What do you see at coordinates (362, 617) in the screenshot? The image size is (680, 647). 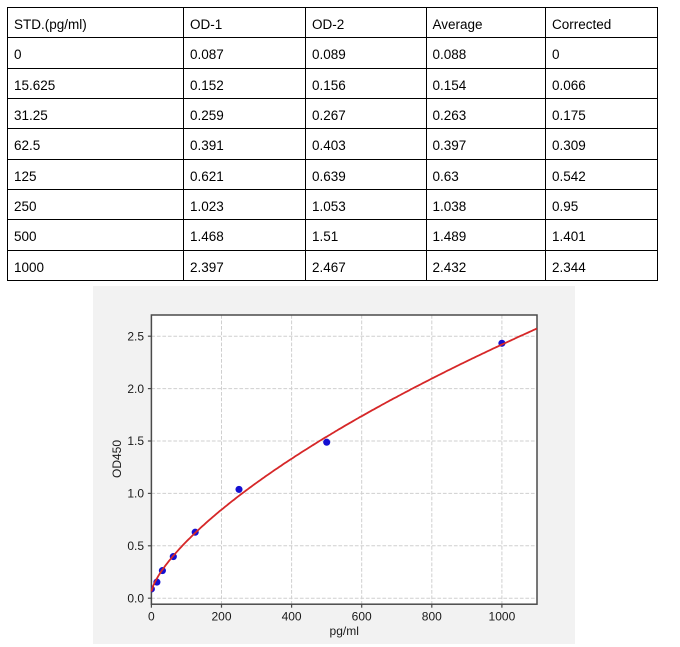 I see `svg-text: 600` at bounding box center [362, 617].